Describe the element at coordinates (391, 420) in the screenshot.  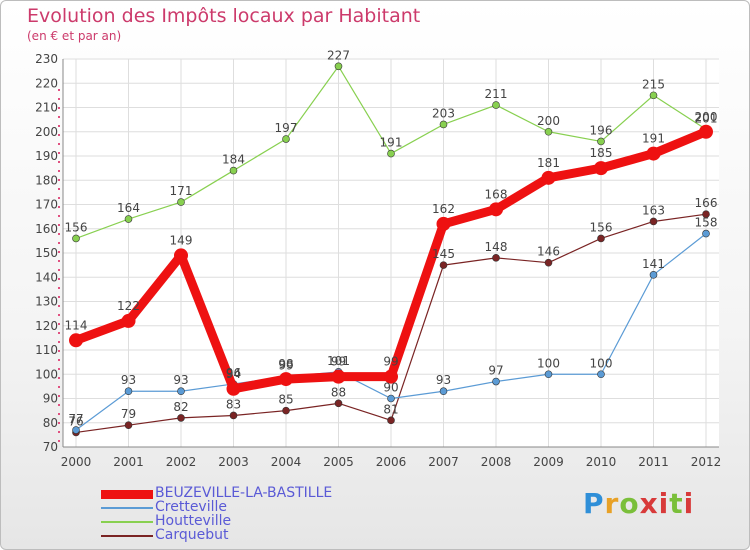
I see `point-carquebut-2006` at that location.